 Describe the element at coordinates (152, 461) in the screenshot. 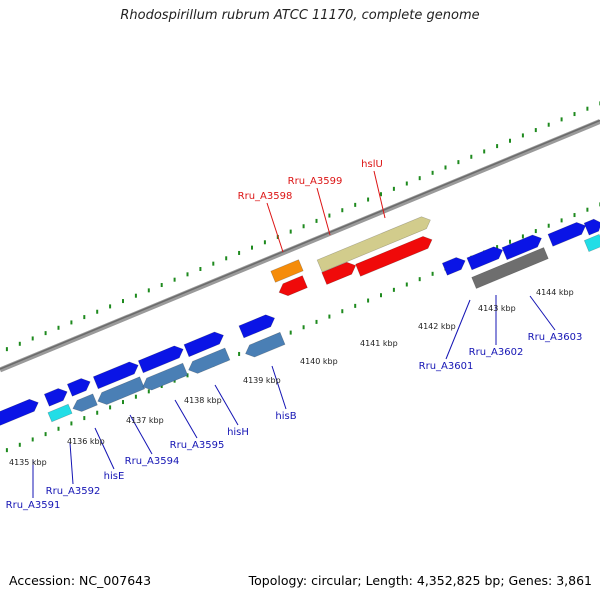

I see `gene-label-blue: Rru_A3594` at that location.